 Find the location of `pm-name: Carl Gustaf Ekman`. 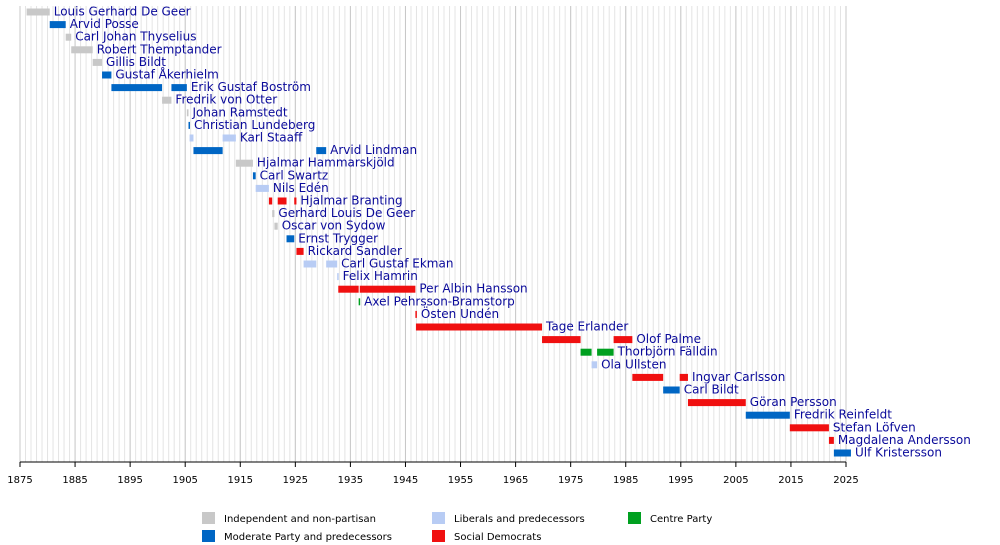

pm-name: Carl Gustaf Ekman is located at coordinates (397, 264).